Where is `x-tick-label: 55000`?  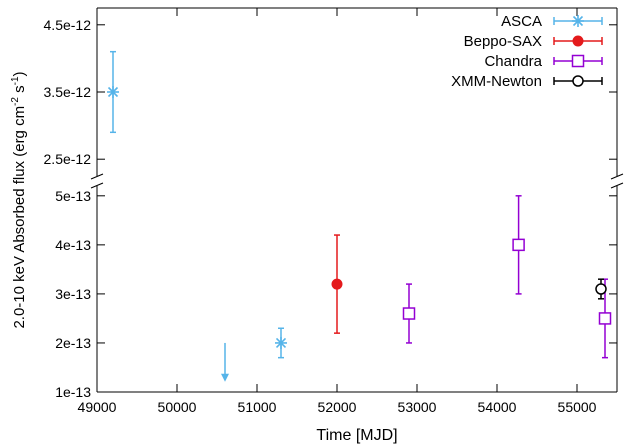
x-tick-label: 55000 is located at coordinates (577, 407).